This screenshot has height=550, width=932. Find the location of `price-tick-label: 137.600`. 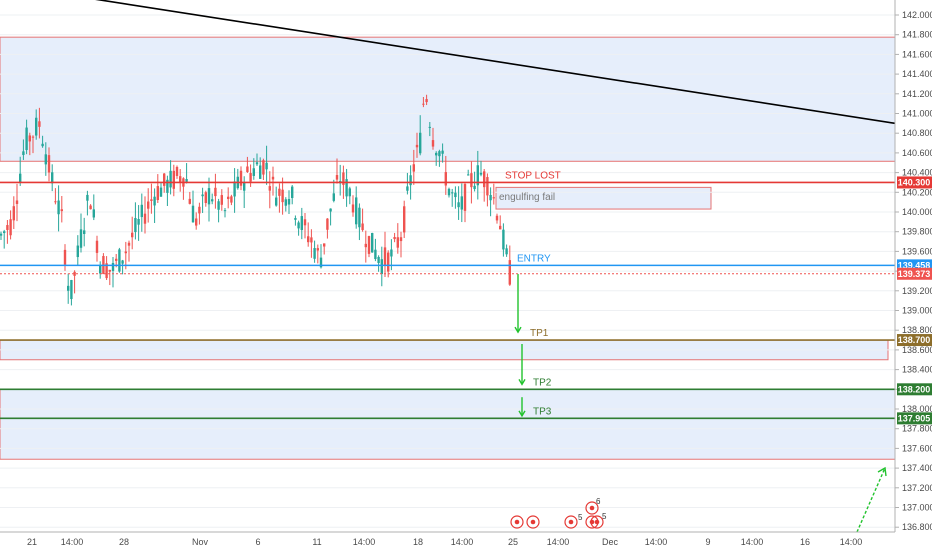

price-tick-label: 137.600 is located at coordinates (917, 448).